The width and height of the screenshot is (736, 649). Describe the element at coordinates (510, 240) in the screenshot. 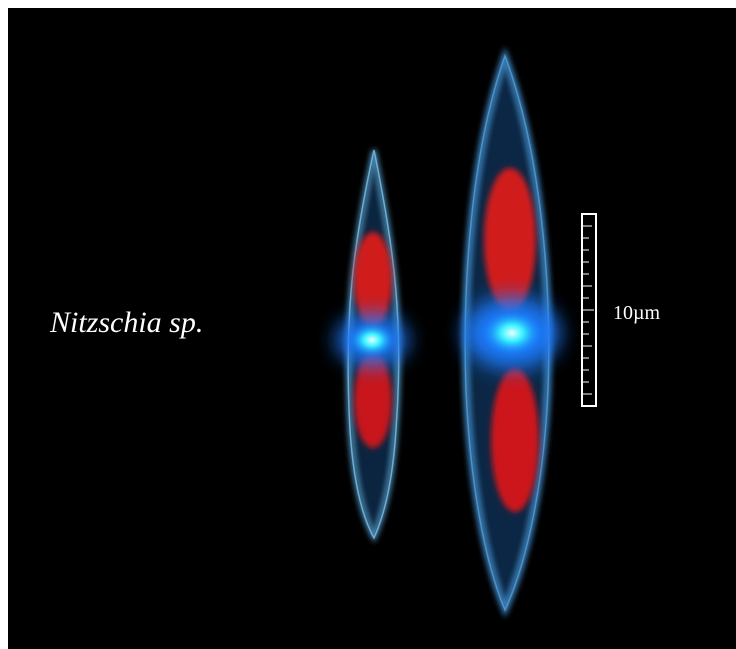

I see `right-chloroplast-upper` at that location.